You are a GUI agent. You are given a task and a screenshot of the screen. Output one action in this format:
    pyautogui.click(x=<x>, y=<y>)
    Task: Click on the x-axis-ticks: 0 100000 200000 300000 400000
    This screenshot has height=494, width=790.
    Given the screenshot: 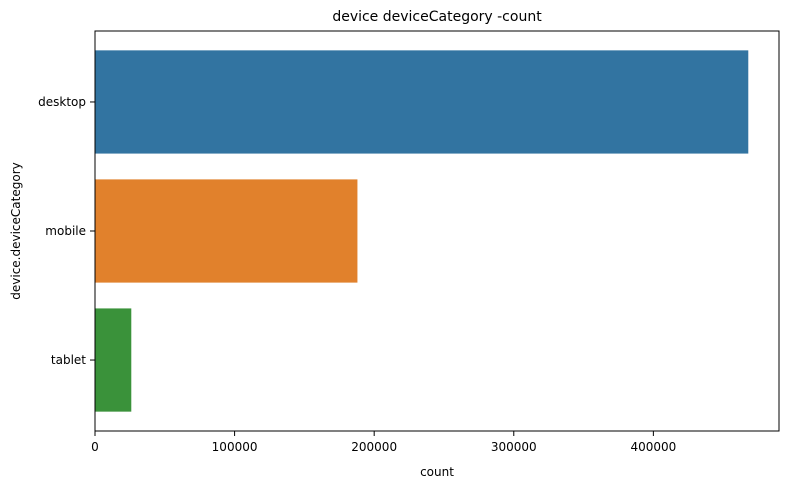 What is the action you would take?
    pyautogui.click(x=383, y=442)
    